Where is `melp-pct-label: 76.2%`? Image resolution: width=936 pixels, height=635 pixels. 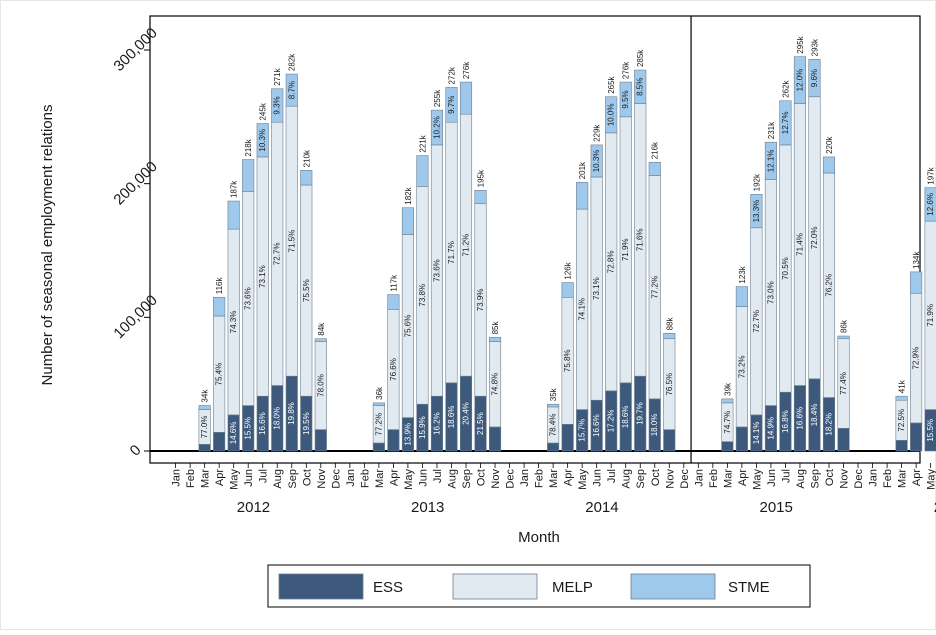
melp-pct-label: 76.2% is located at coordinates (829, 285).